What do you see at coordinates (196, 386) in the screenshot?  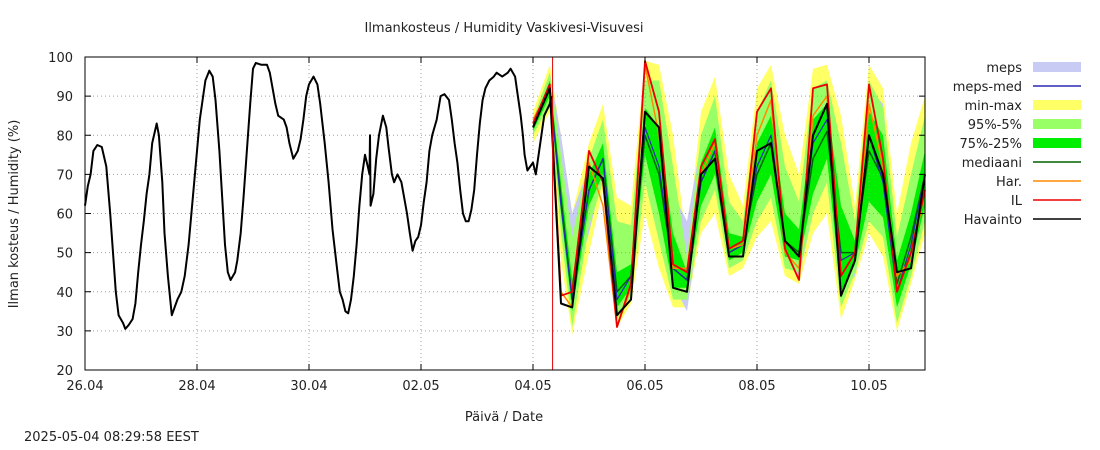 I see `x-tick-label: 28.04` at bounding box center [196, 386].